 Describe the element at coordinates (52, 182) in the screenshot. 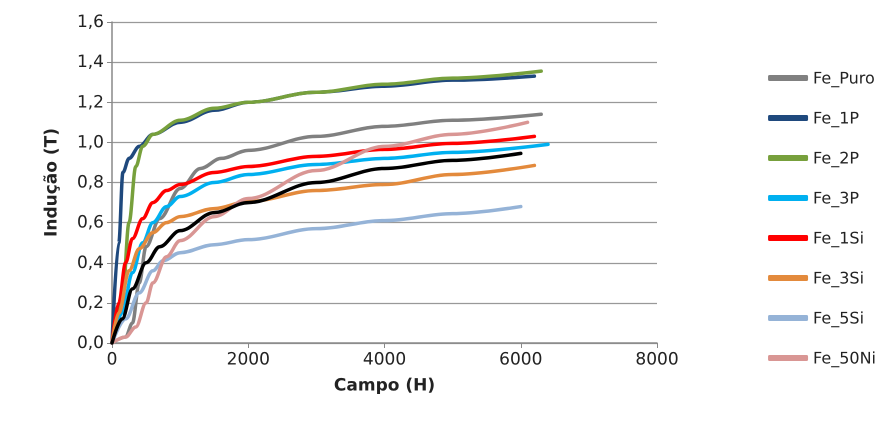

I see `y-axis-title: Indução (T)` at that location.